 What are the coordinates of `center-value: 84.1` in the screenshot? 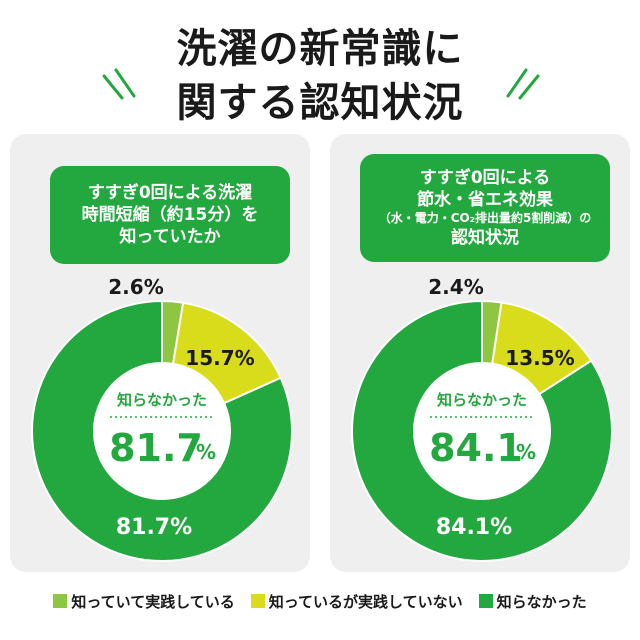 It's located at (476, 448).